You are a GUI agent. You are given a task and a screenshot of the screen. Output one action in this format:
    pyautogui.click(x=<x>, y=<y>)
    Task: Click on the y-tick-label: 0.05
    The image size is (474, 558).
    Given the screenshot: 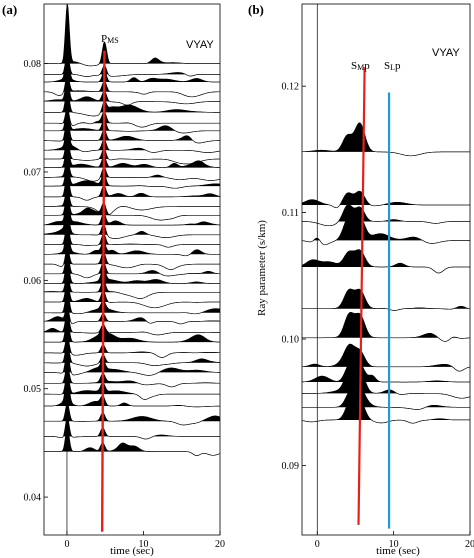 What is the action you would take?
    pyautogui.click(x=33, y=389)
    